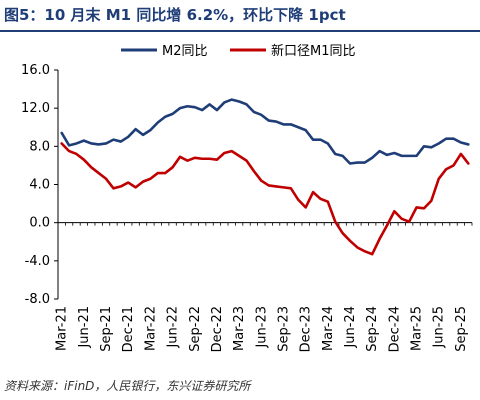 The image size is (480, 400). Describe the element at coordinates (350, 327) in the screenshot. I see `x-tick-label: Jun-24` at that location.